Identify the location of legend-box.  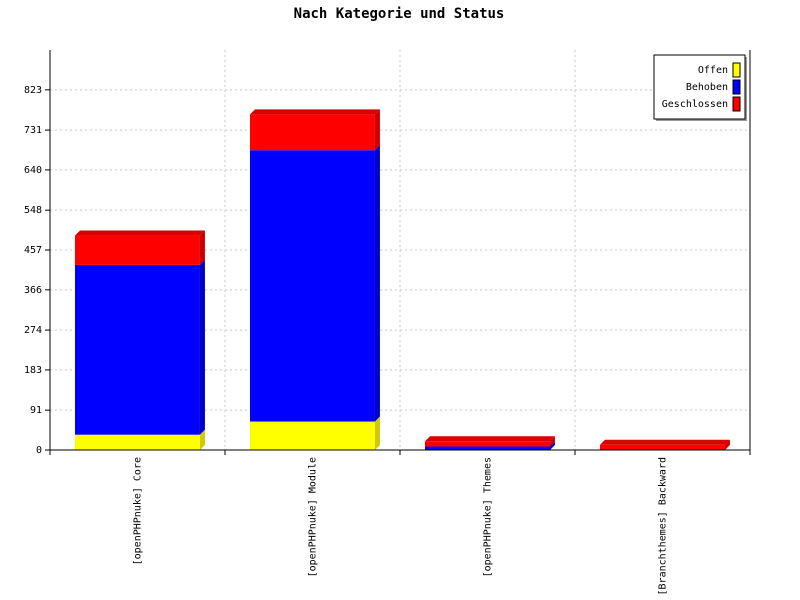
(699, 87).